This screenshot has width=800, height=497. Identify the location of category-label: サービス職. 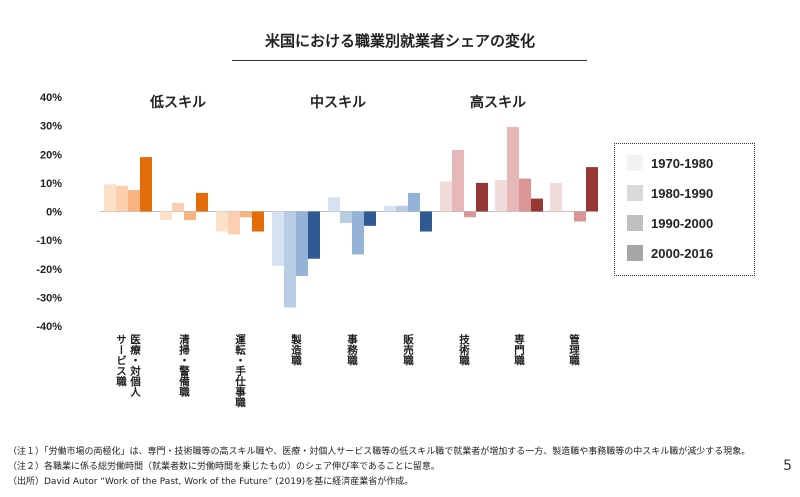
(121, 360).